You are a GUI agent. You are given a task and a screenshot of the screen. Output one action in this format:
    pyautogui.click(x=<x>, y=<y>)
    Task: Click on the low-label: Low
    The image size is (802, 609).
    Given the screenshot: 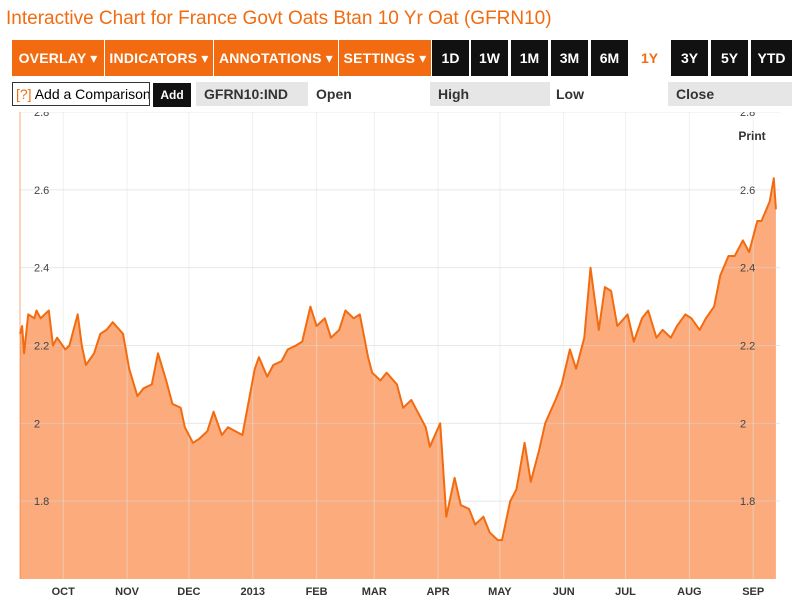 What is the action you would take?
    pyautogui.click(x=570, y=94)
    